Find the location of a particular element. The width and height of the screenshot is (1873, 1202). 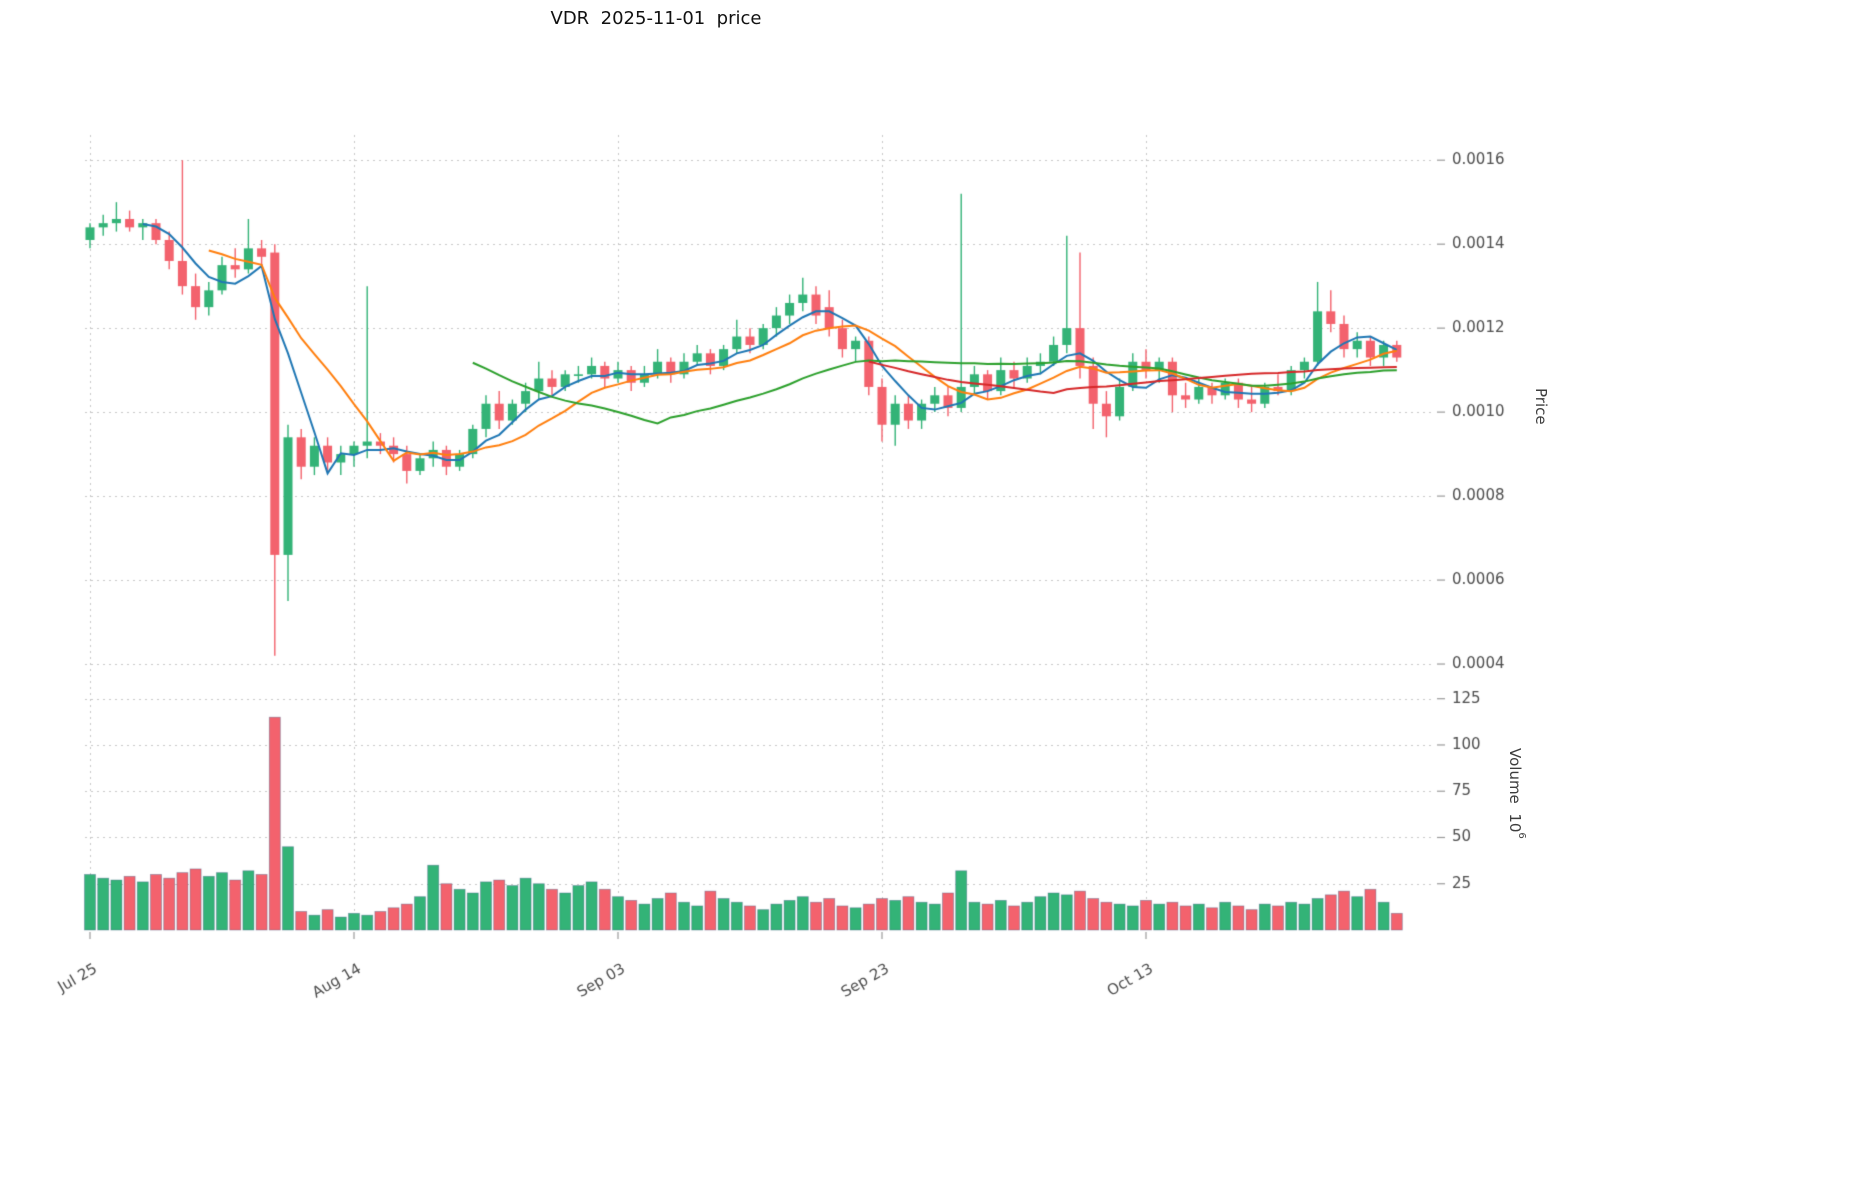

chart-title: VDR 2025-11-01 price is located at coordinates (656, 18).